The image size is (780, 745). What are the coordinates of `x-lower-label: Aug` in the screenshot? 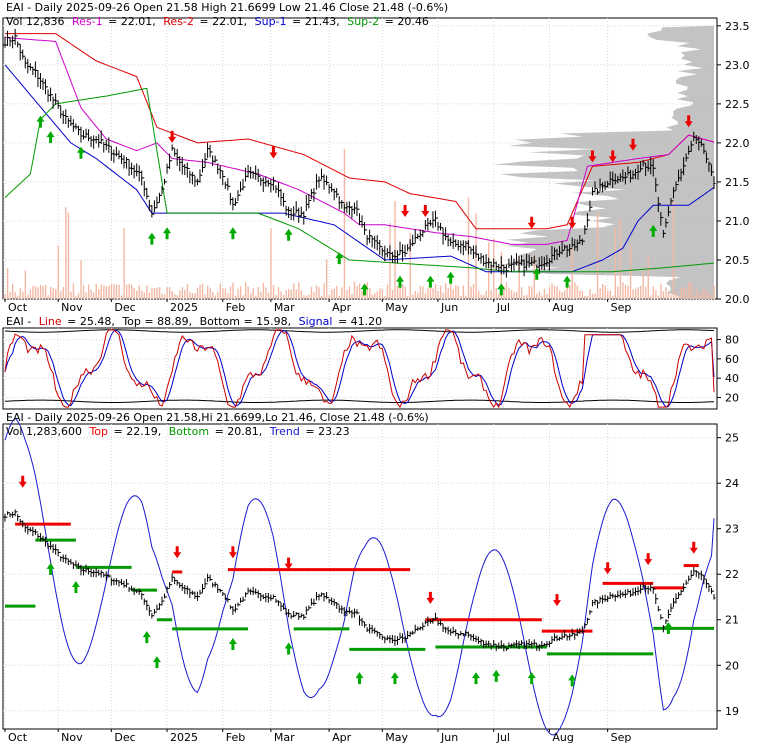 It's located at (562, 737).